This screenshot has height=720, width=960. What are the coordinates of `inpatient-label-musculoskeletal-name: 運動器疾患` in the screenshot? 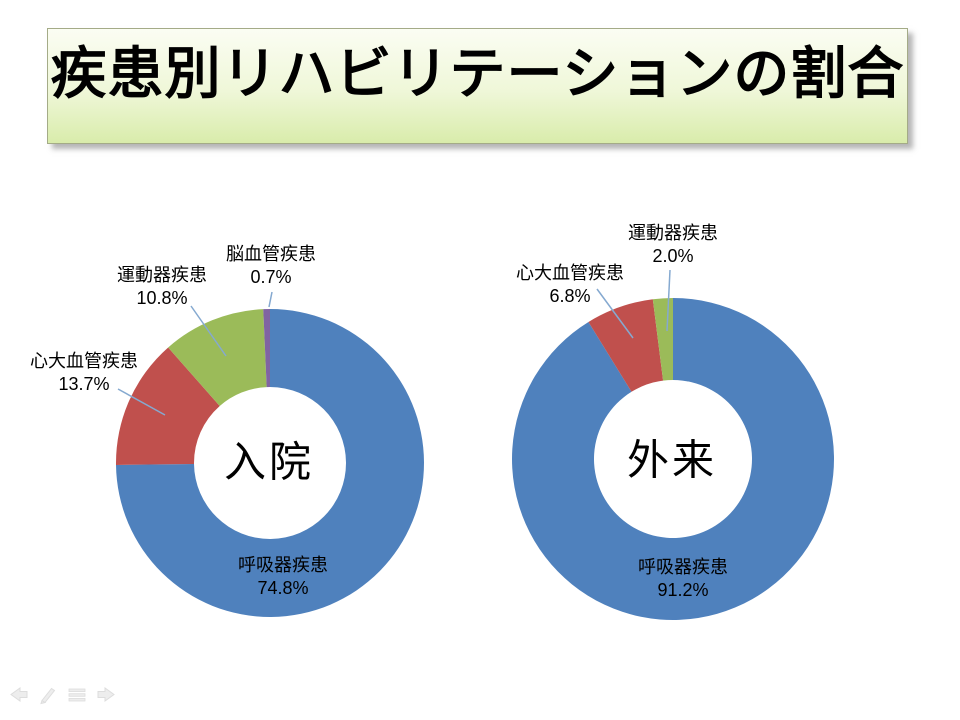 It's located at (162, 275).